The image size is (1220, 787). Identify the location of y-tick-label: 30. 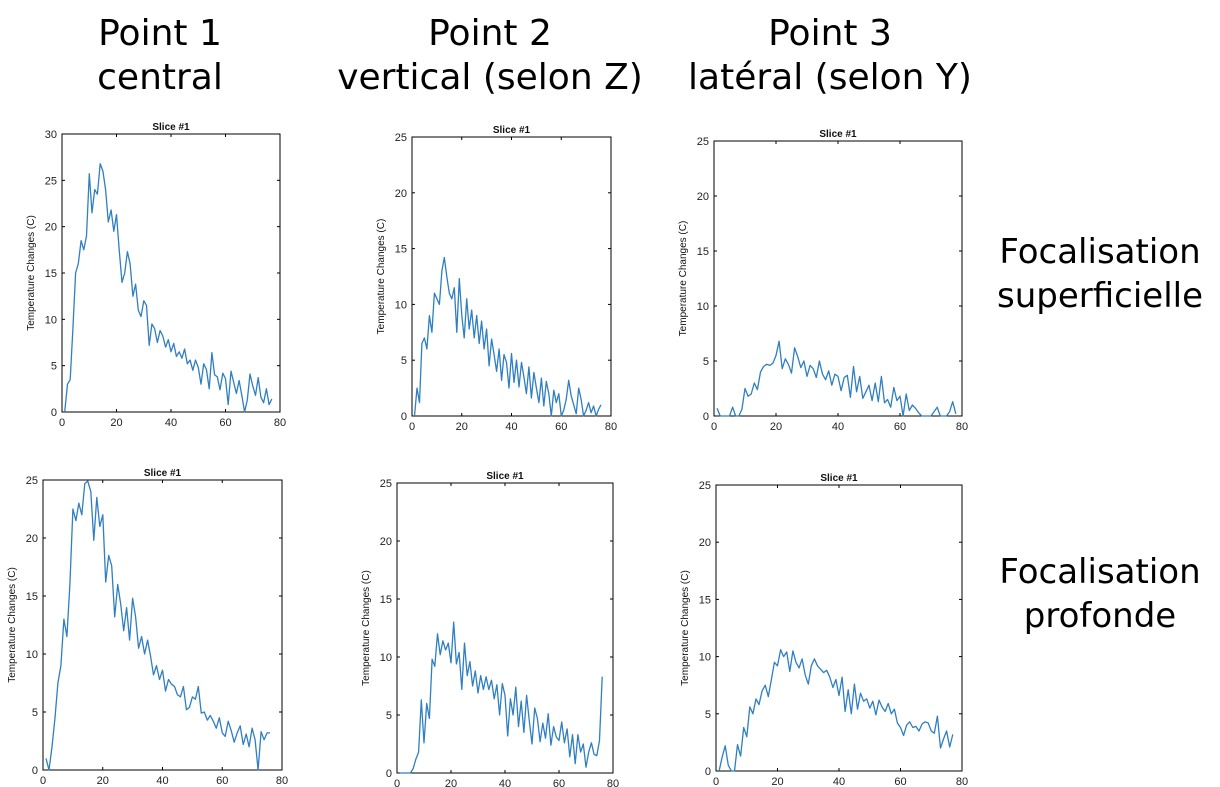
(51, 135).